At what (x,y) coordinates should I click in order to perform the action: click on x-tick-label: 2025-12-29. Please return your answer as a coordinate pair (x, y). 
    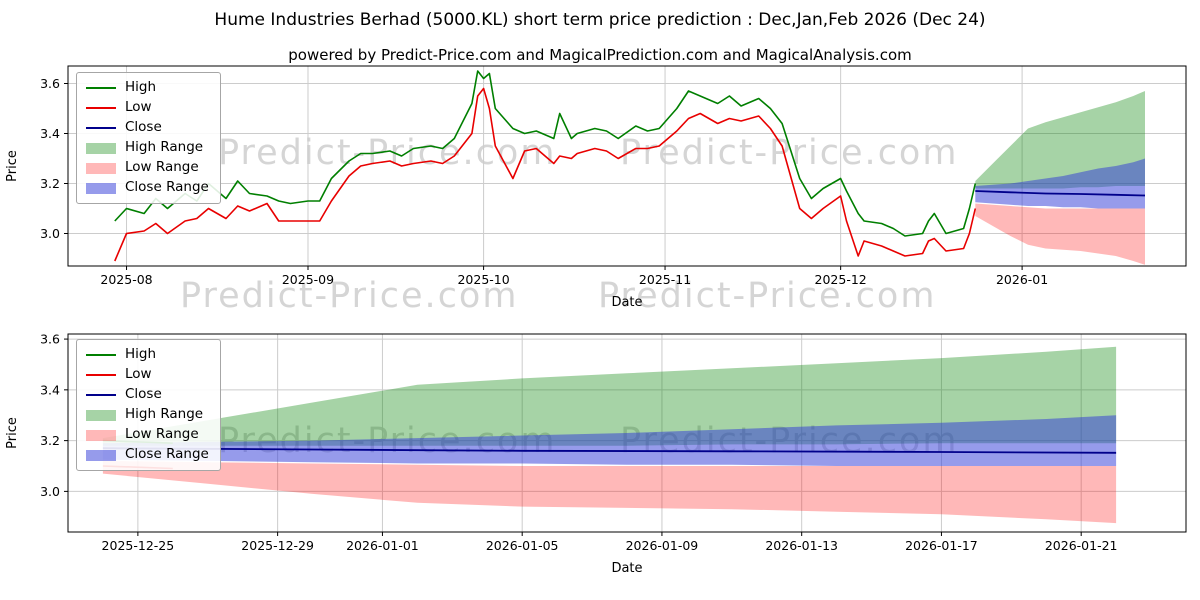
    Looking at the image, I should click on (277, 545).